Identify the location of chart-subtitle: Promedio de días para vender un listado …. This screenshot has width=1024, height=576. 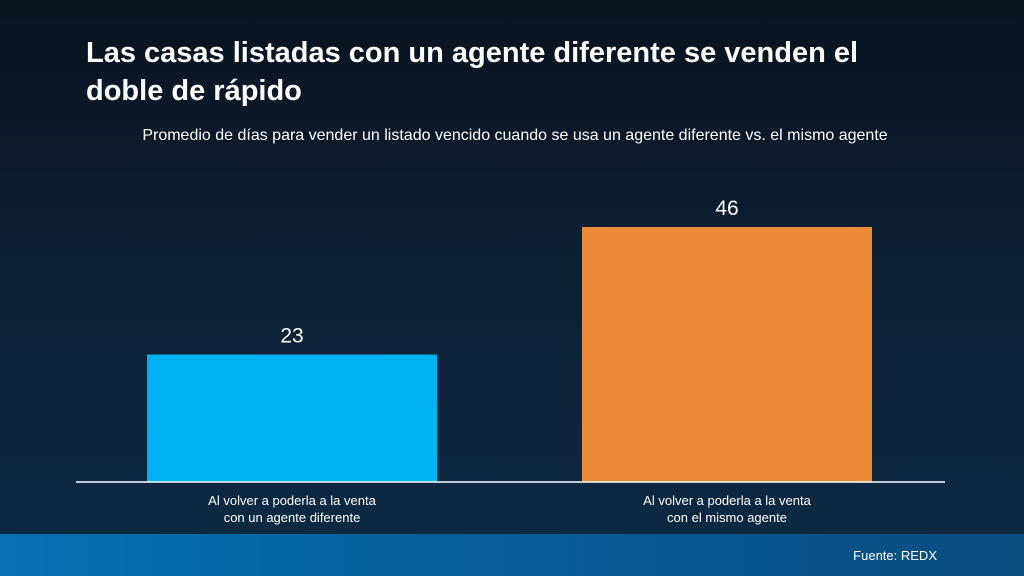
(515, 135).